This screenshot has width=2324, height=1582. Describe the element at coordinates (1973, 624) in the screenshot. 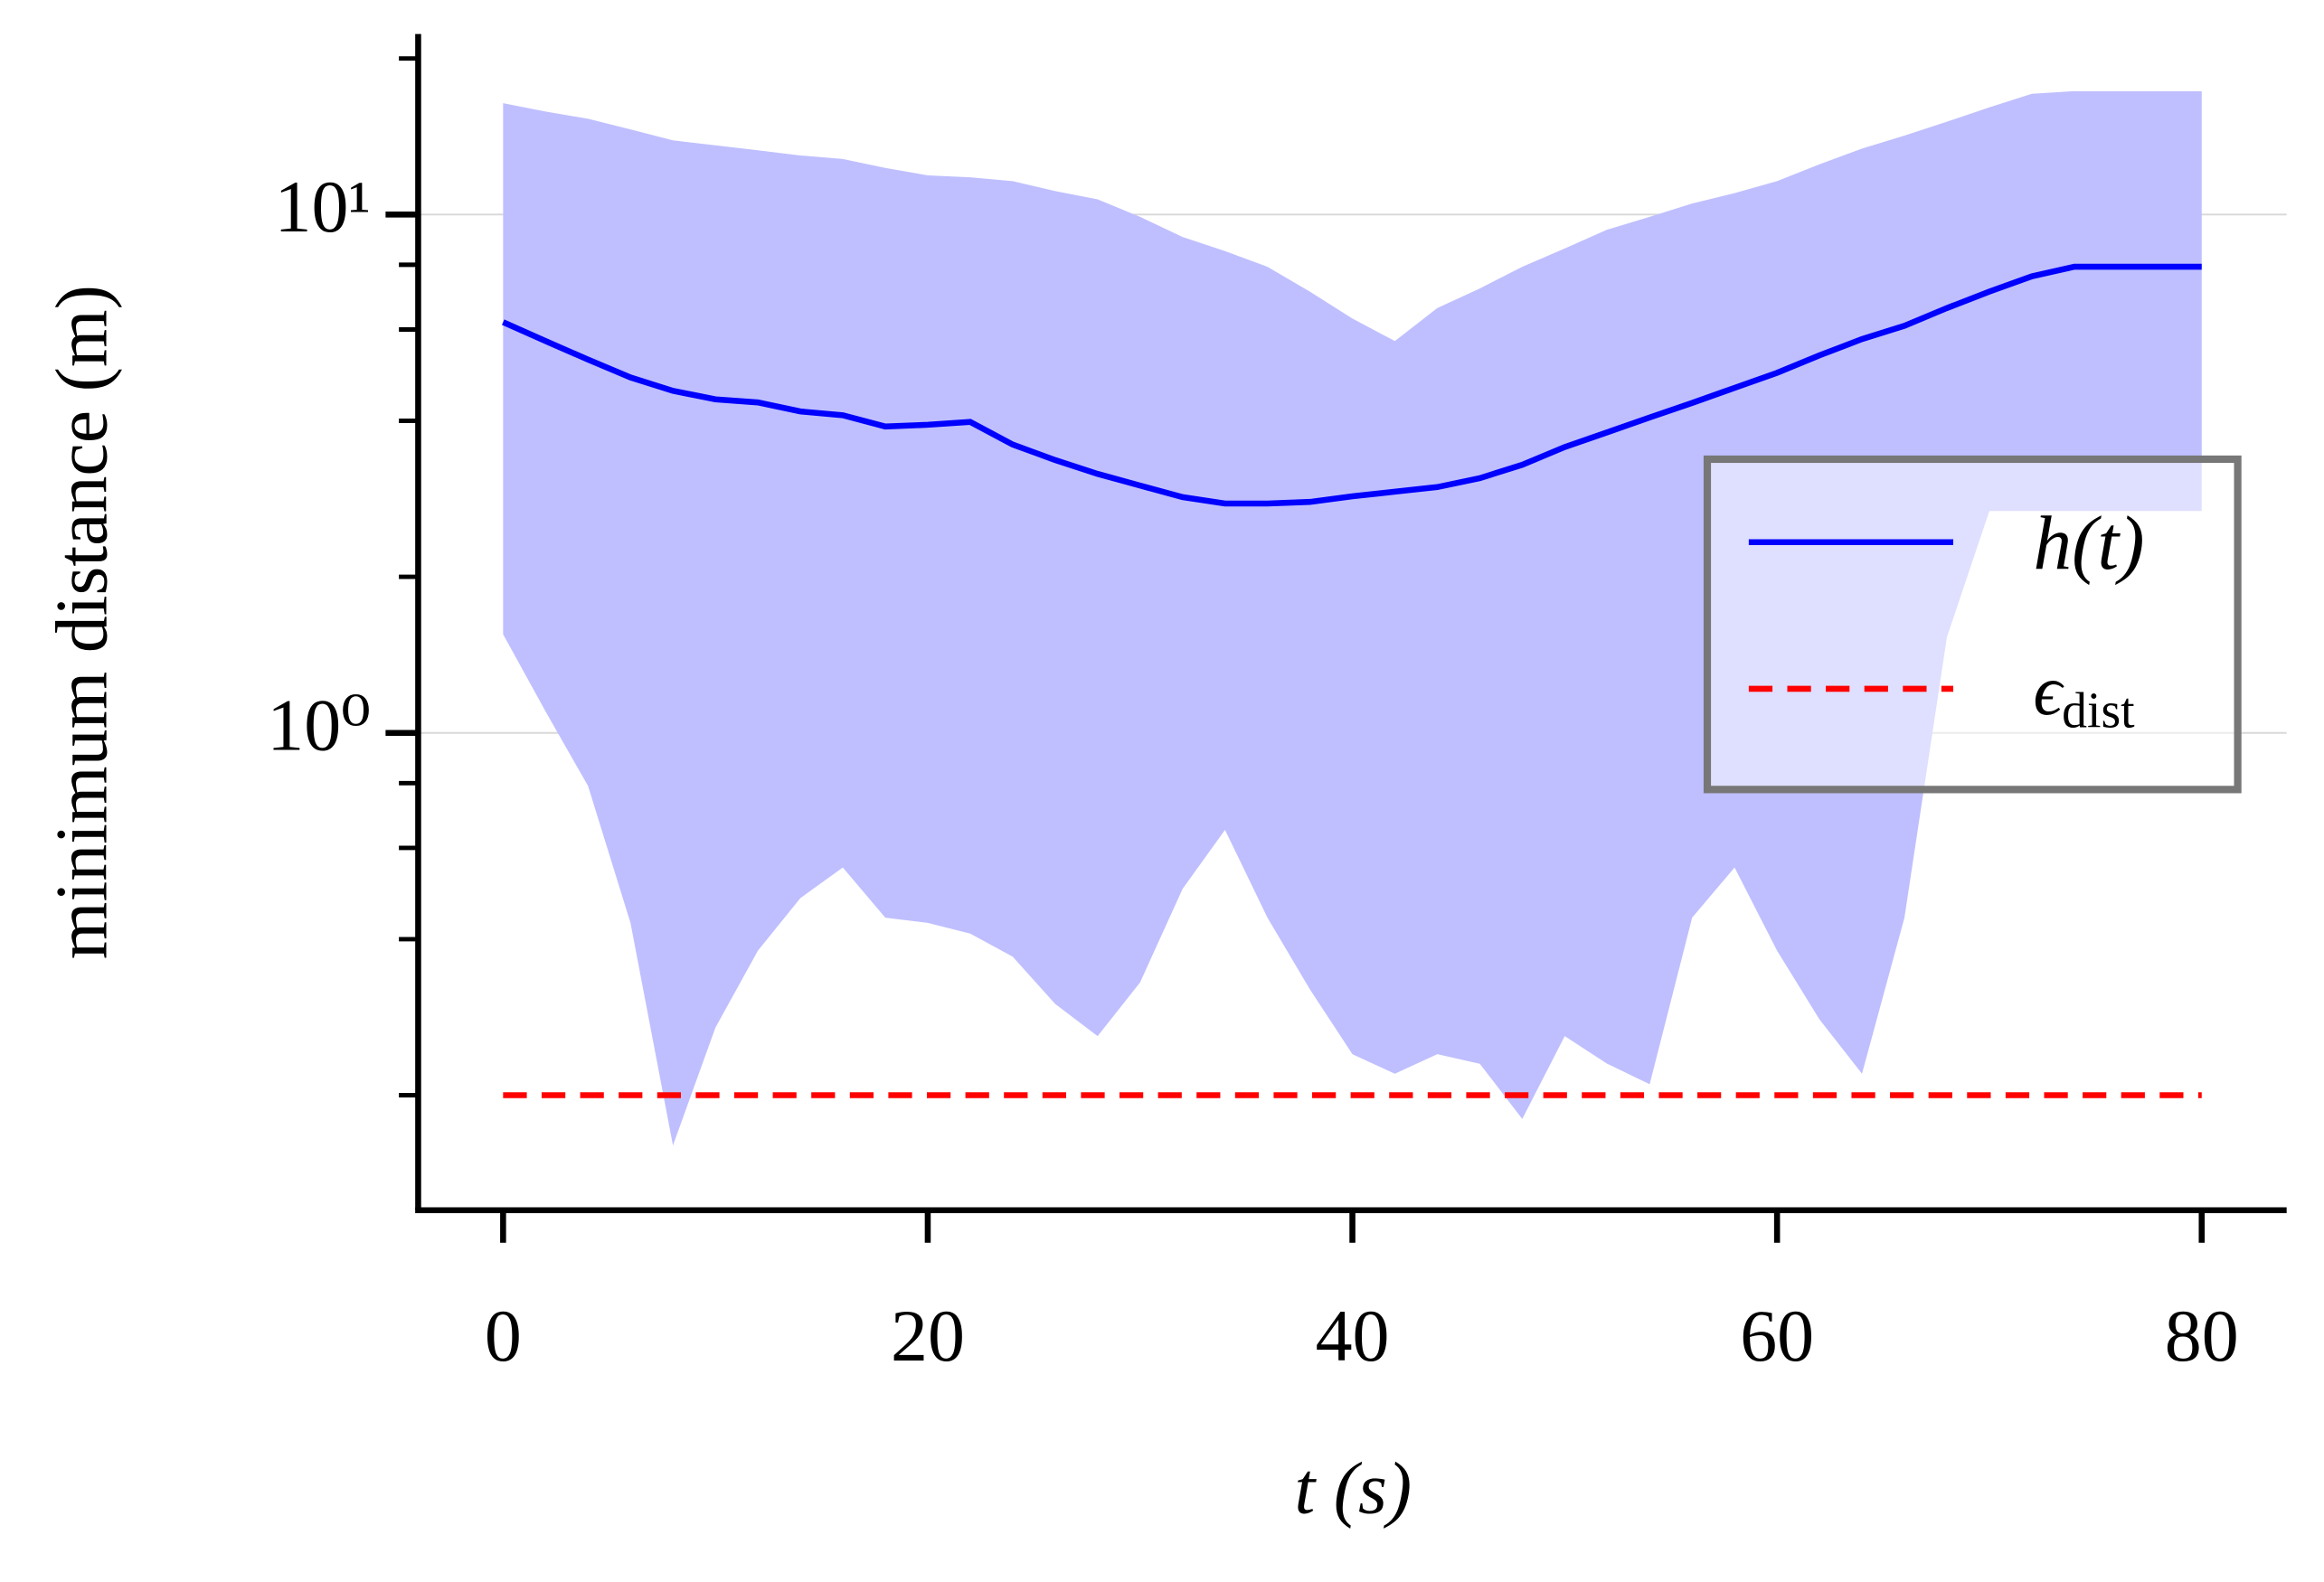

I see `legend-box` at that location.